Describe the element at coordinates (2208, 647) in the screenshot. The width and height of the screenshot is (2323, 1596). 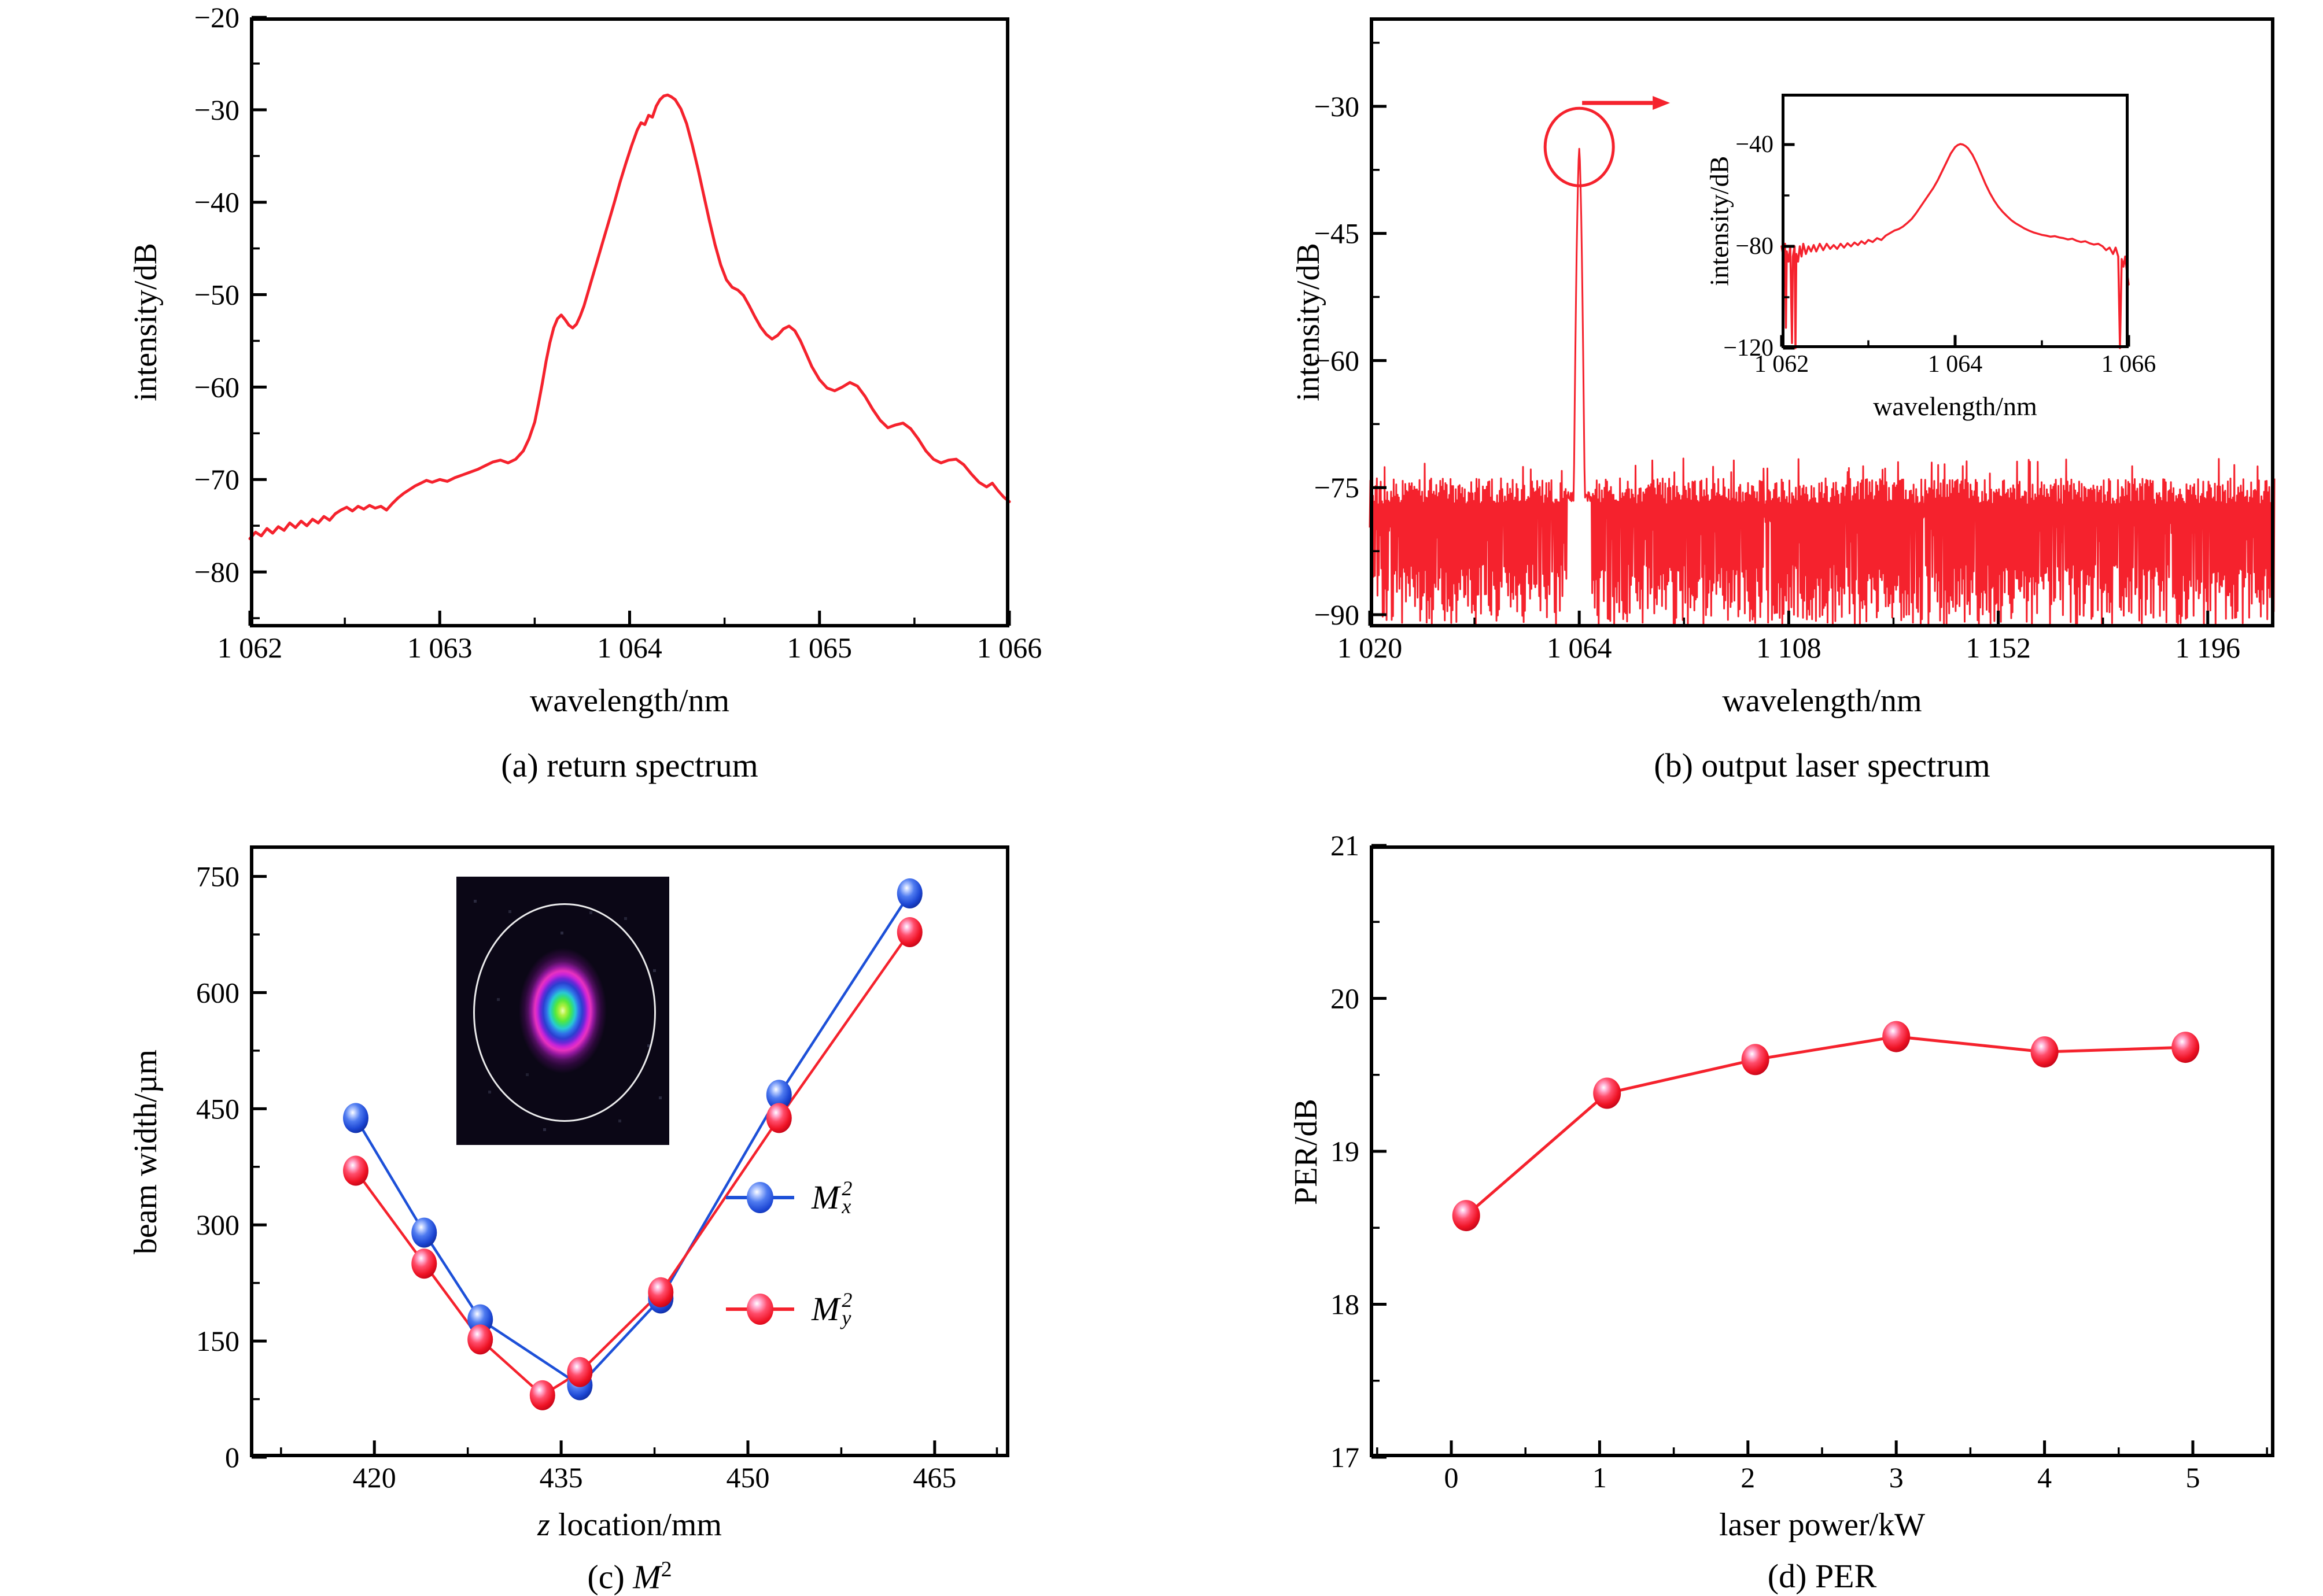
I see `svg-text: 1 196` at that location.